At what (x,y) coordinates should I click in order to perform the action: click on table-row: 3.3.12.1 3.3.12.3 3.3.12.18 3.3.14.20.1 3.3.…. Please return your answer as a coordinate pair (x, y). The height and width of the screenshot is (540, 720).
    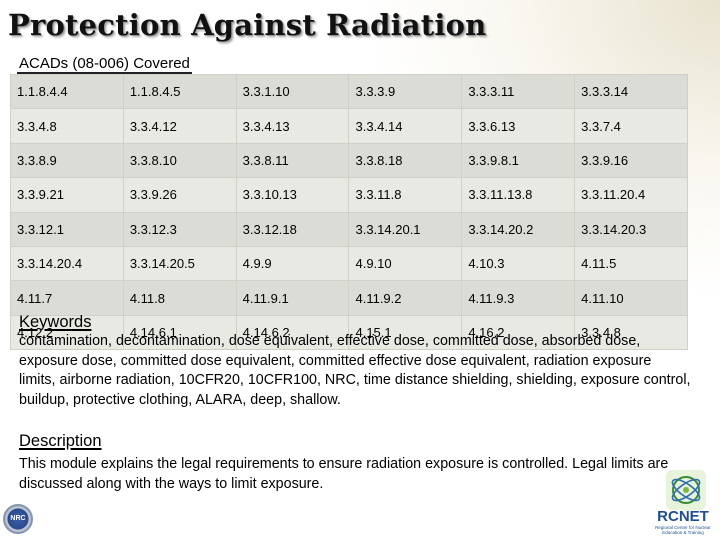
    Looking at the image, I should click on (349, 229).